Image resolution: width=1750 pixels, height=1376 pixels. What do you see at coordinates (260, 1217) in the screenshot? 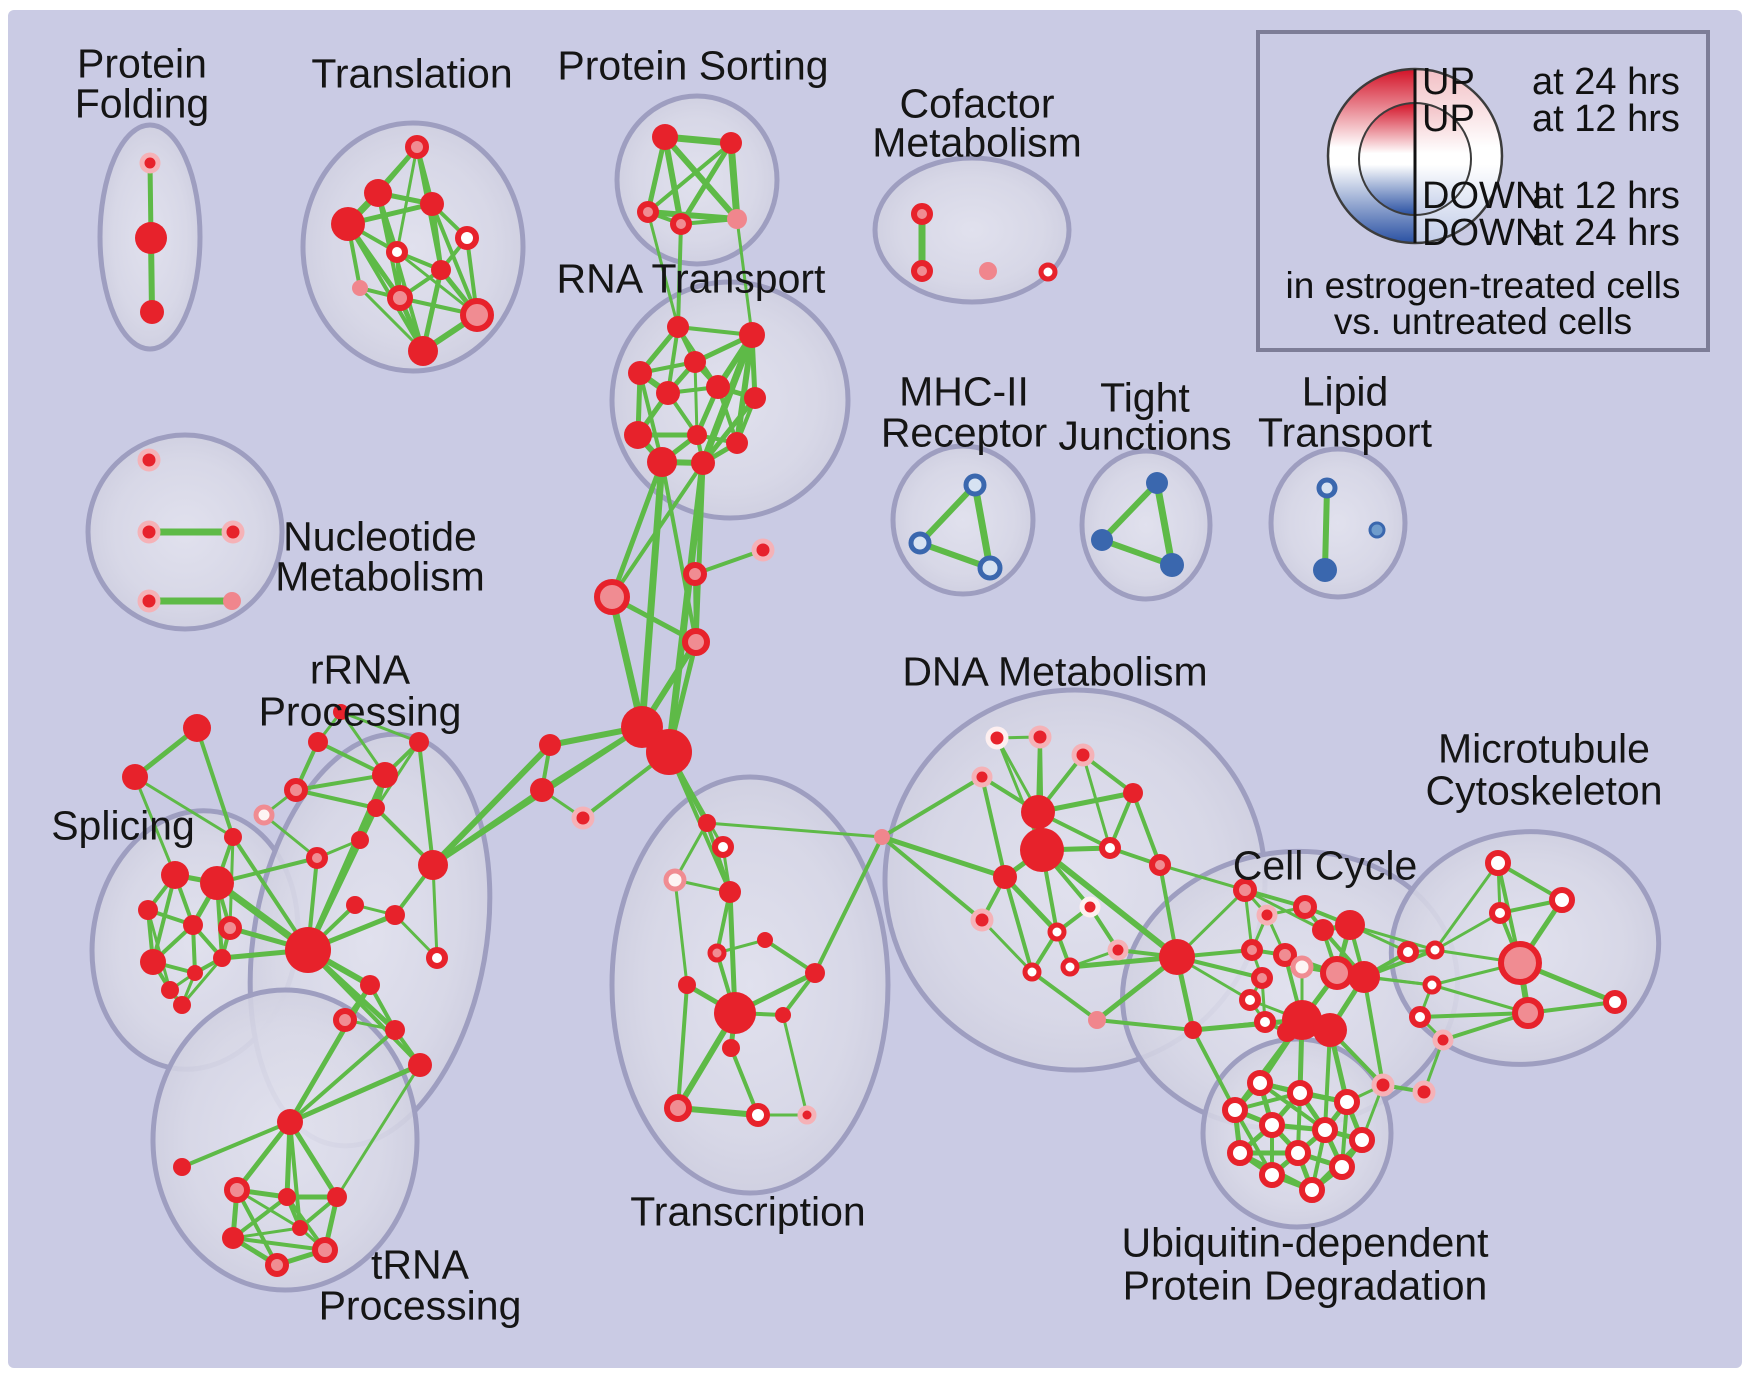
I see `edge-trna-processing` at bounding box center [260, 1217].